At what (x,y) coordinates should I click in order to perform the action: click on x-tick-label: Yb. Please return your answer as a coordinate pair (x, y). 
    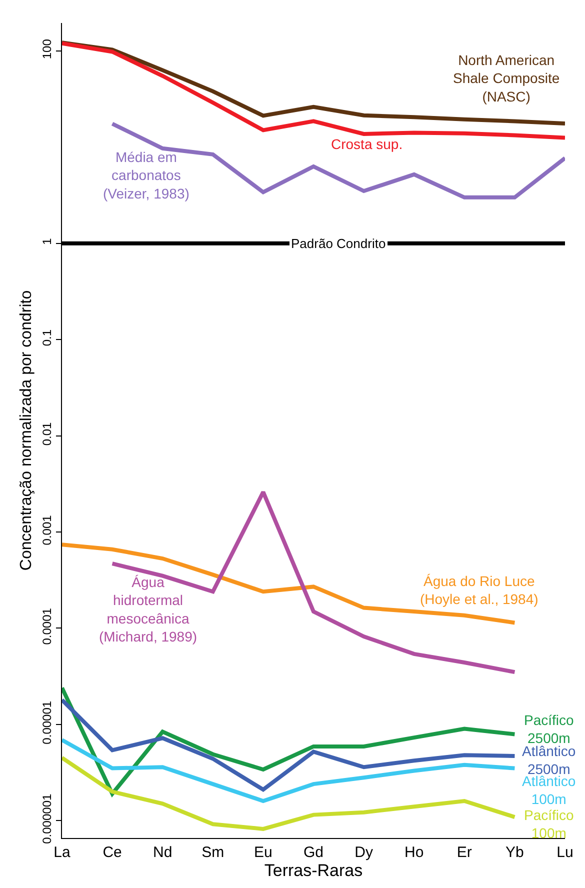
    Looking at the image, I should click on (515, 852).